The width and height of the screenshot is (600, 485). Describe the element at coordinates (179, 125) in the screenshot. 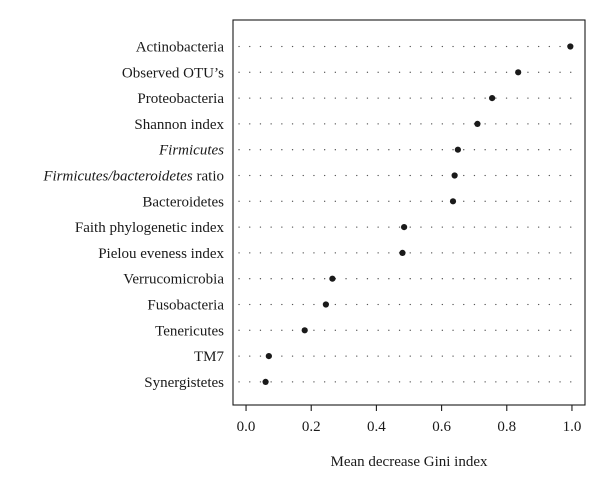

I see `category-label: Shannon index` at that location.